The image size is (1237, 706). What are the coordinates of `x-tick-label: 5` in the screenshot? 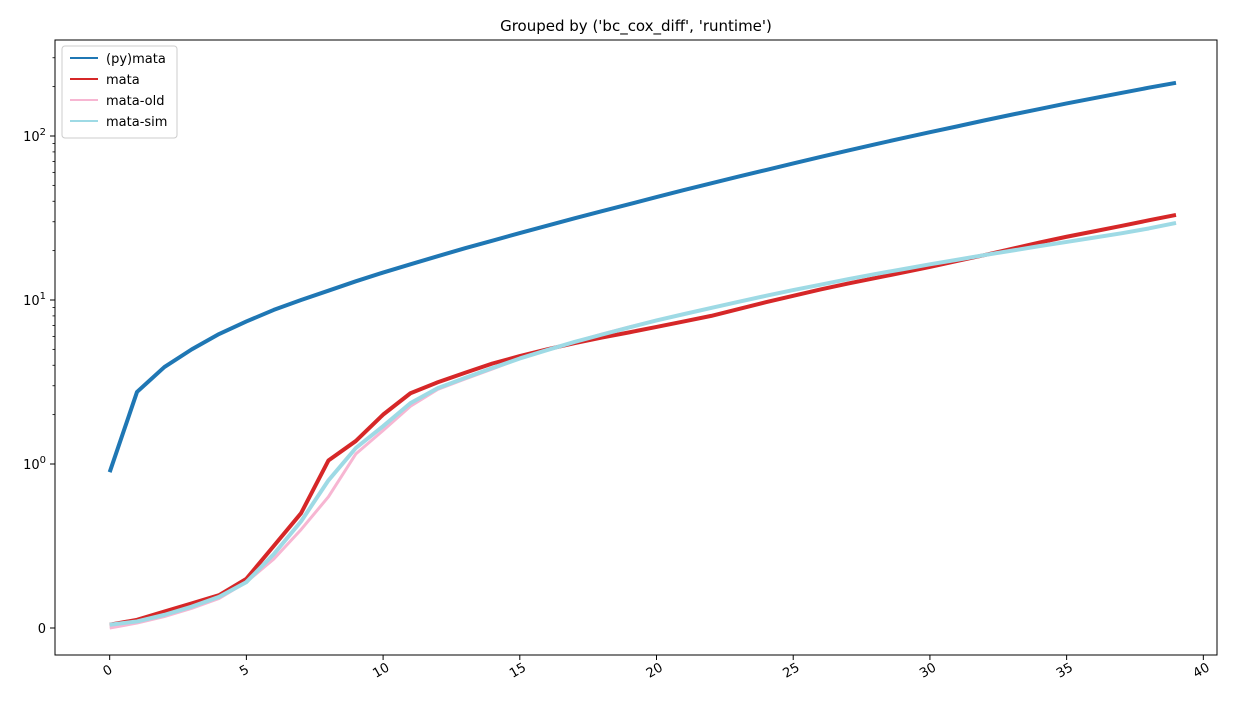 It's located at (244, 670).